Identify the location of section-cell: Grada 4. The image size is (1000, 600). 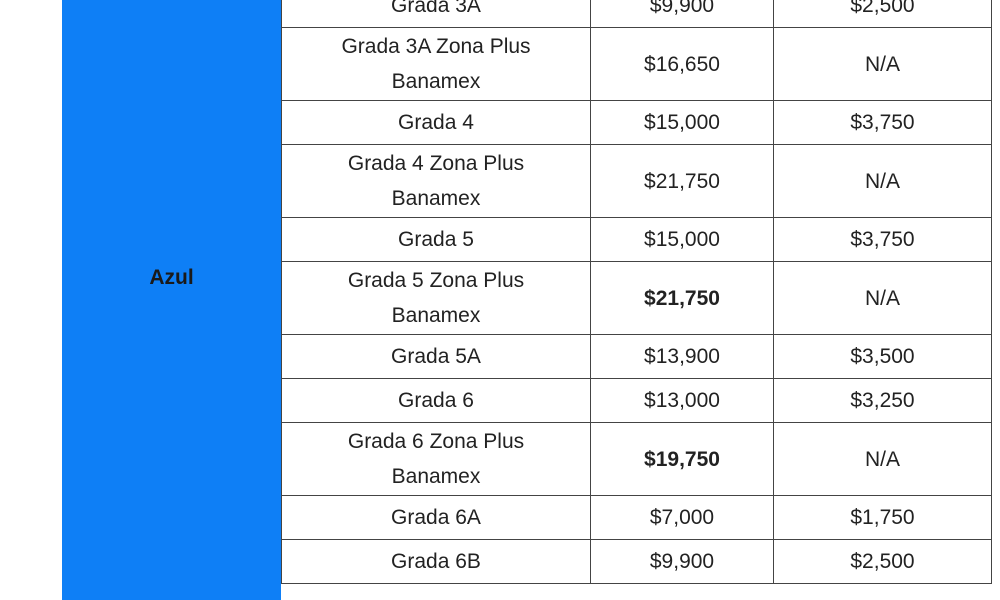
(436, 122).